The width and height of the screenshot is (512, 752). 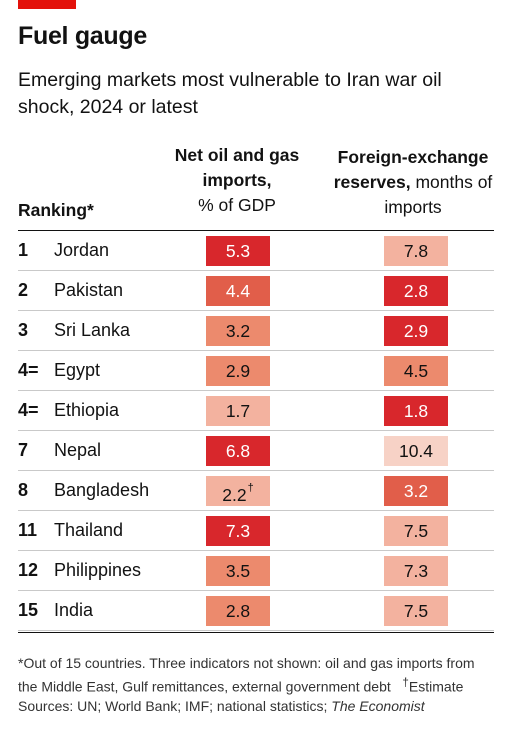 What do you see at coordinates (102, 490) in the screenshot?
I see `country-label: Bangladesh` at bounding box center [102, 490].